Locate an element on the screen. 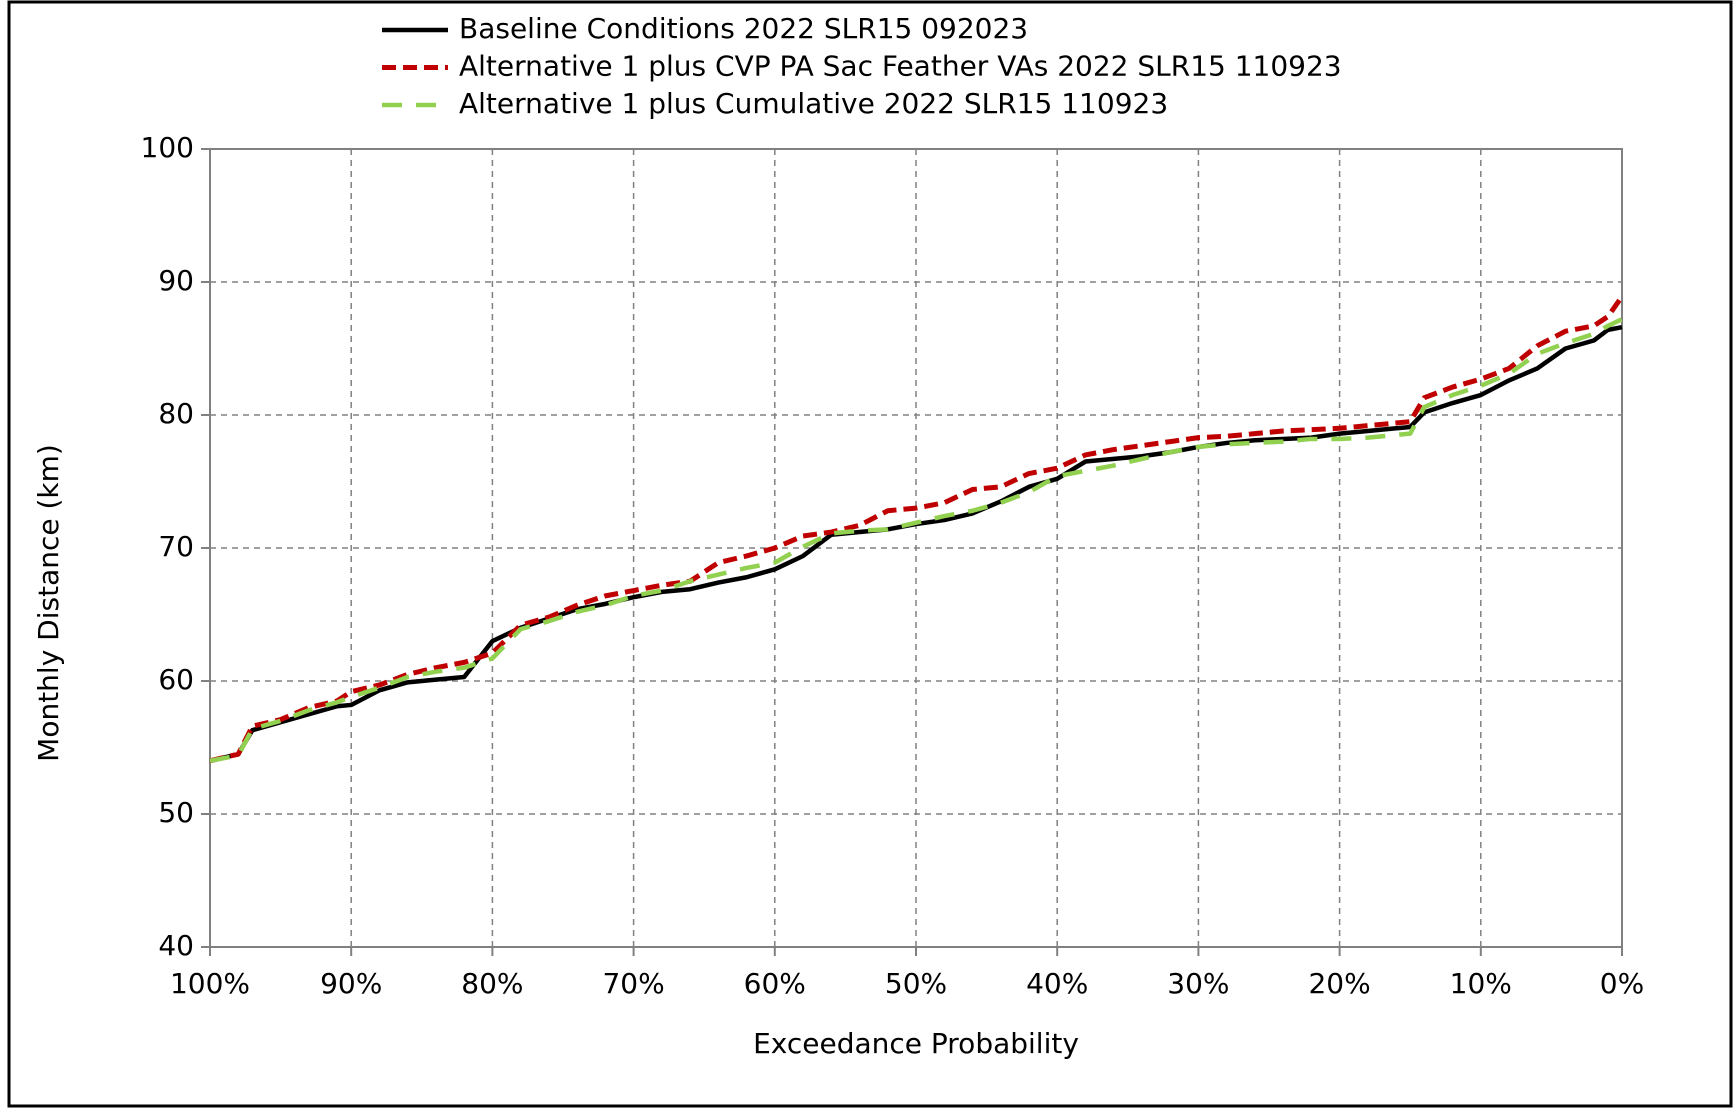 The image size is (1734, 1108). y-tick-label: 90 is located at coordinates (176, 280).